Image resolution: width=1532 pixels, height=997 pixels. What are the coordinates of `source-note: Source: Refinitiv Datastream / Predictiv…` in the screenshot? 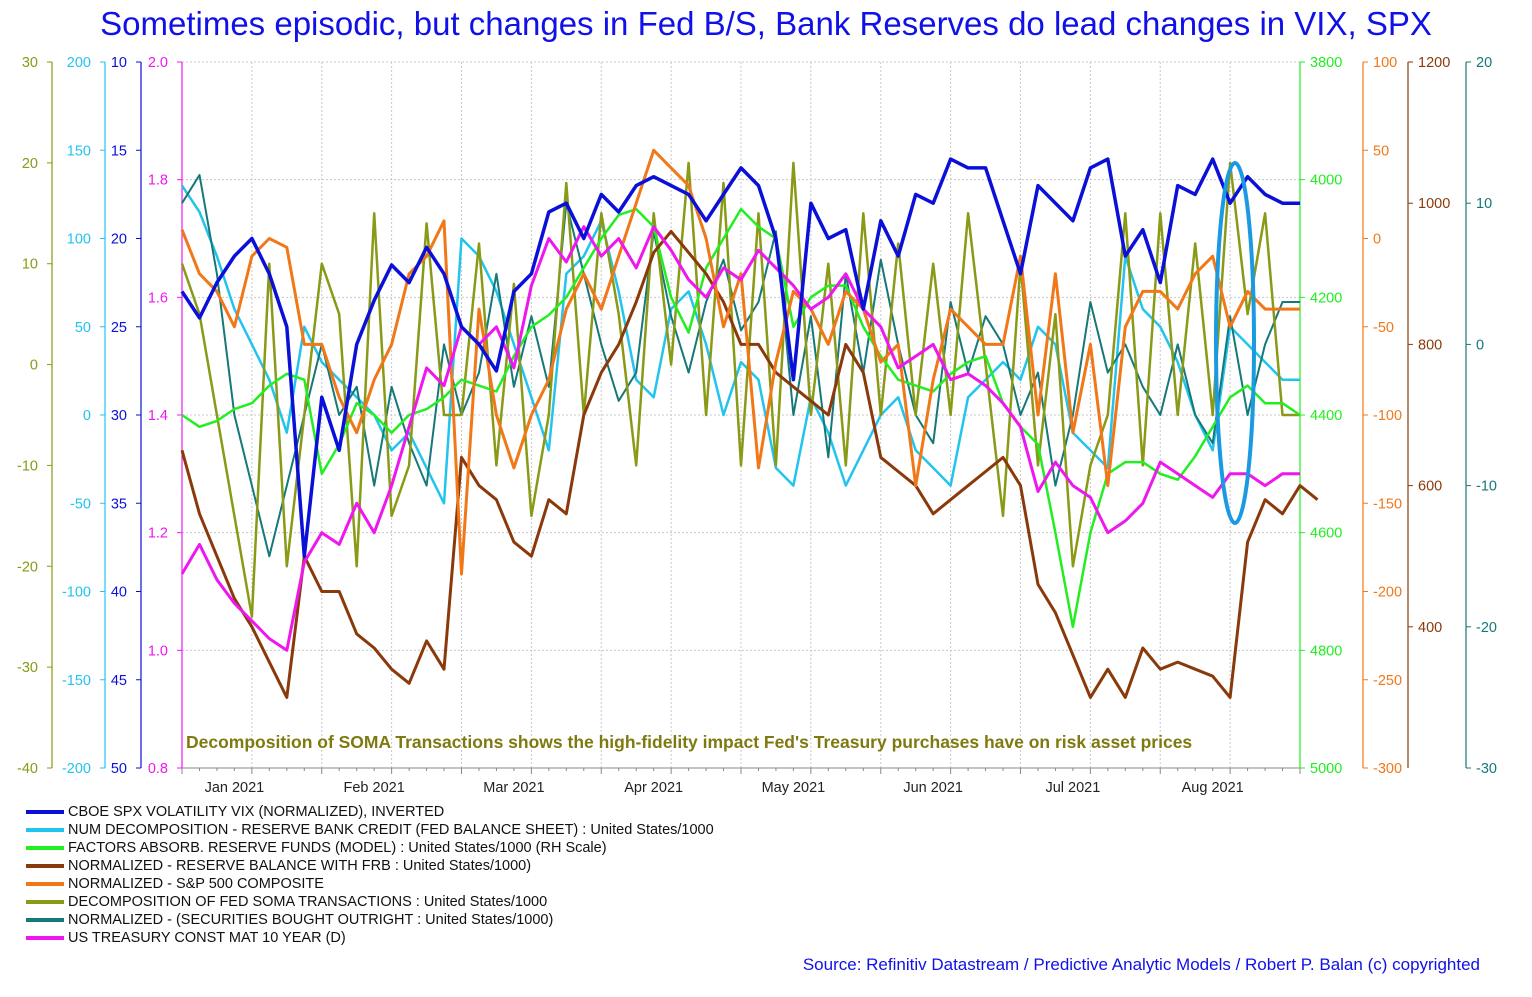 It's located at (1141, 964).